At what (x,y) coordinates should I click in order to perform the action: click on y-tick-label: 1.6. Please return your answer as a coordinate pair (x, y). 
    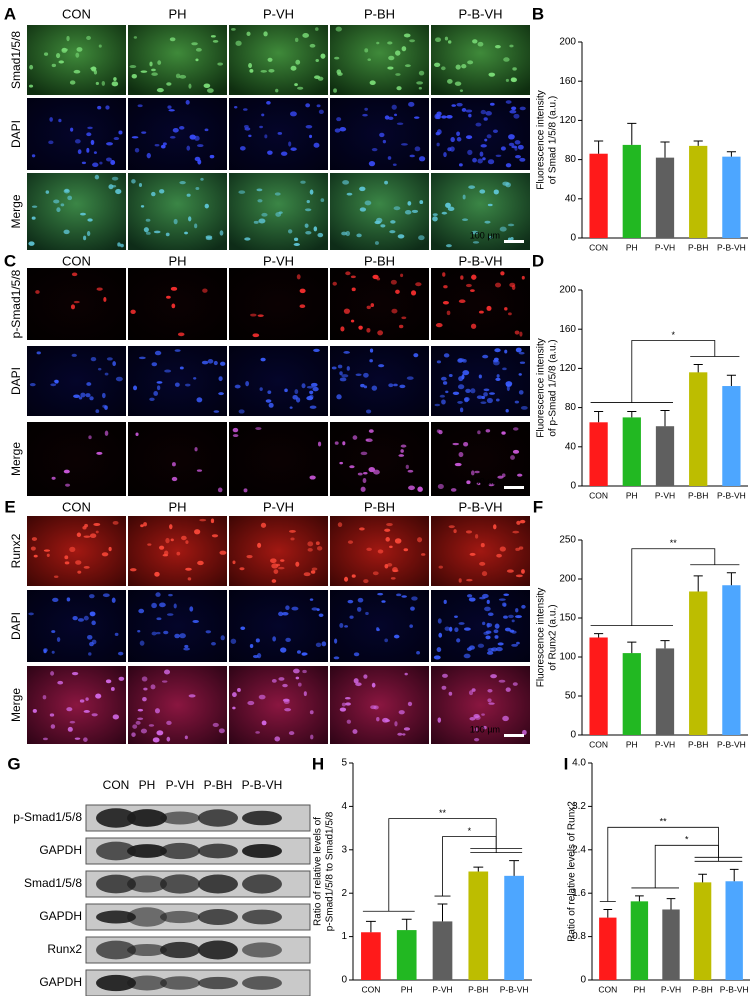
    Looking at the image, I should click on (579, 893).